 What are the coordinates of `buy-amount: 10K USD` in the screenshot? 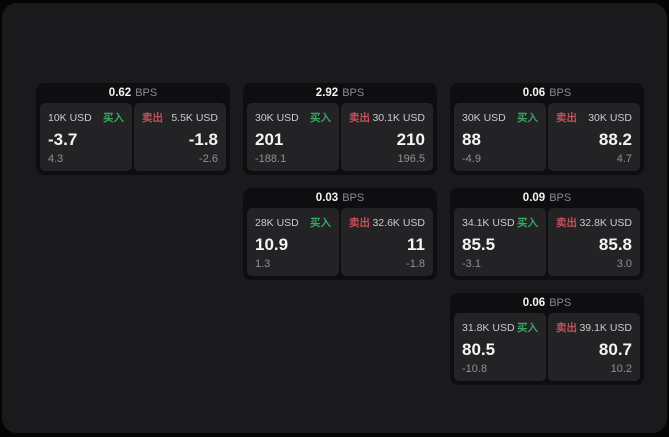 It's located at (70, 118).